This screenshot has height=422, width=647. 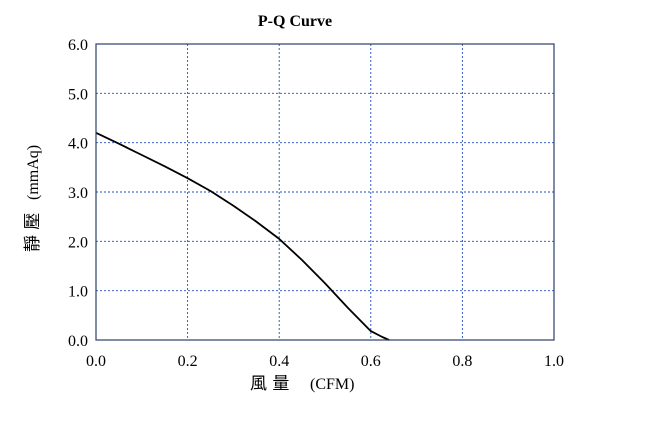 What do you see at coordinates (554, 361) in the screenshot?
I see `x-tick-label: 1.0` at bounding box center [554, 361].